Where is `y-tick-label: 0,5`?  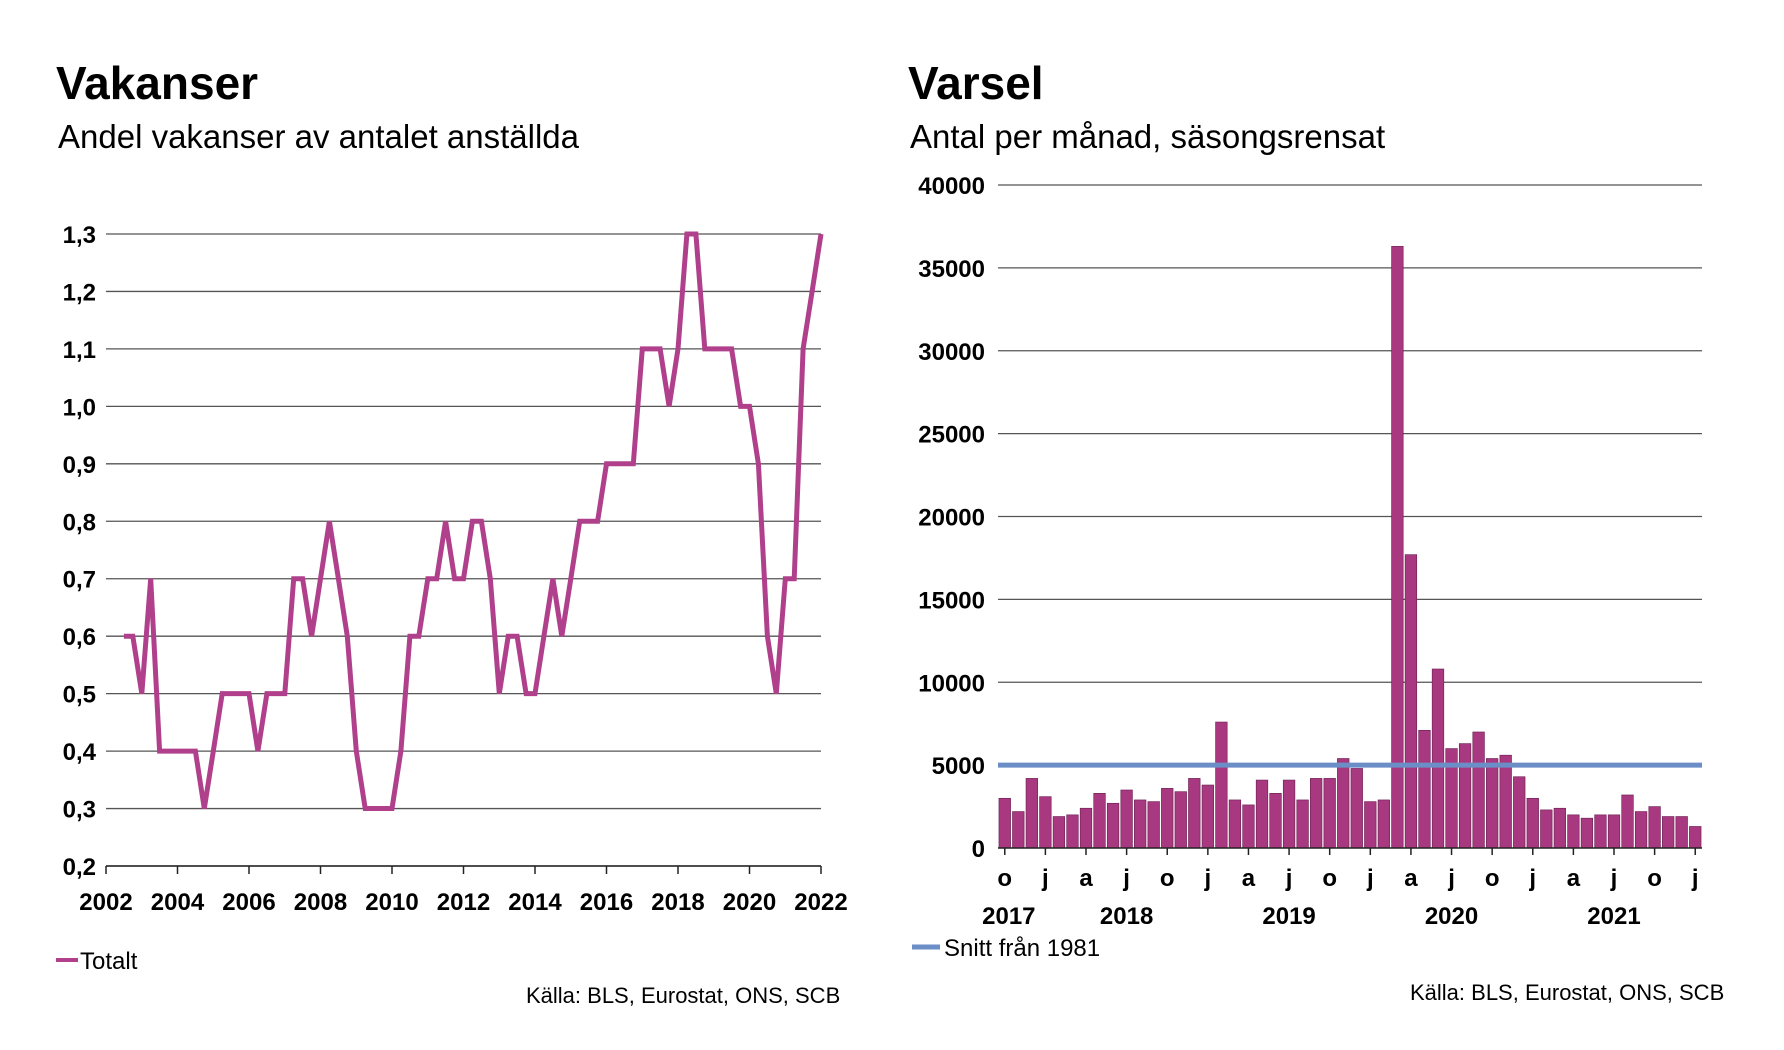
y-tick-label: 0,5 is located at coordinates (79, 695).